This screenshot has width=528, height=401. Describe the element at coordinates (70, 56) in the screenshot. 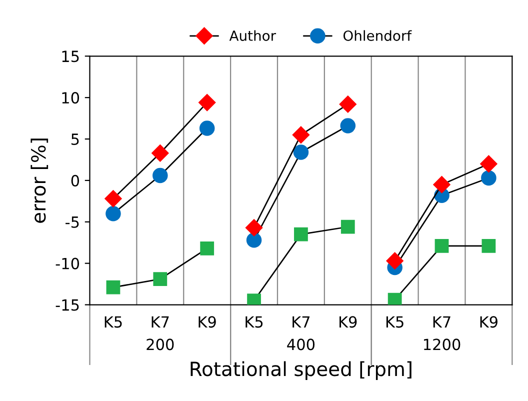

I see `y-tick-label: 15` at that location.